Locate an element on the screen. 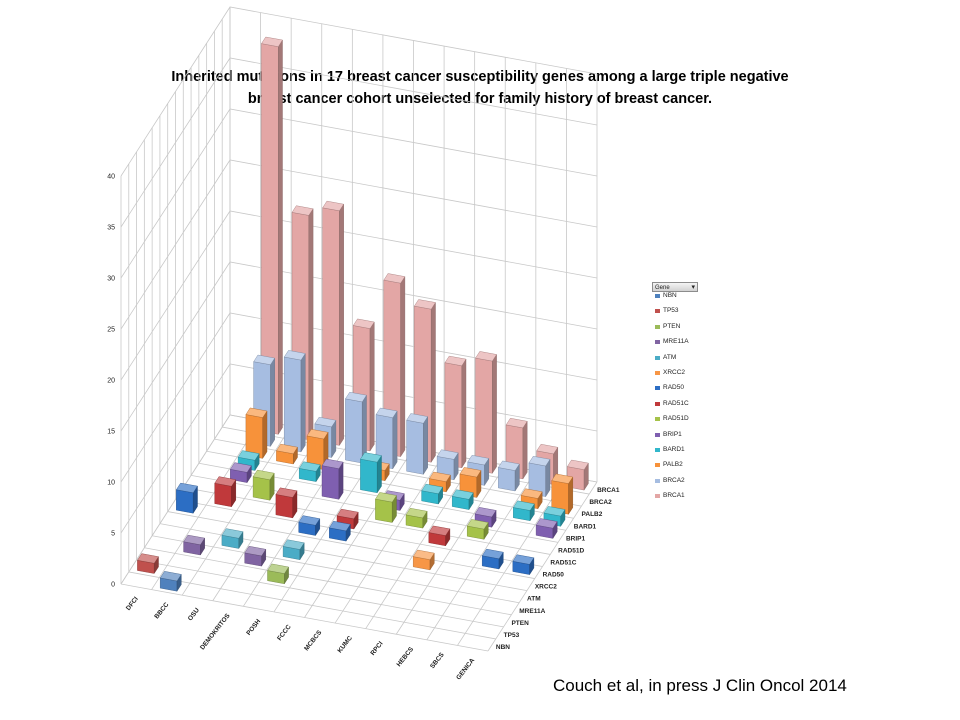  filter-dropdown-icon: ▾ is located at coordinates (693, 287).